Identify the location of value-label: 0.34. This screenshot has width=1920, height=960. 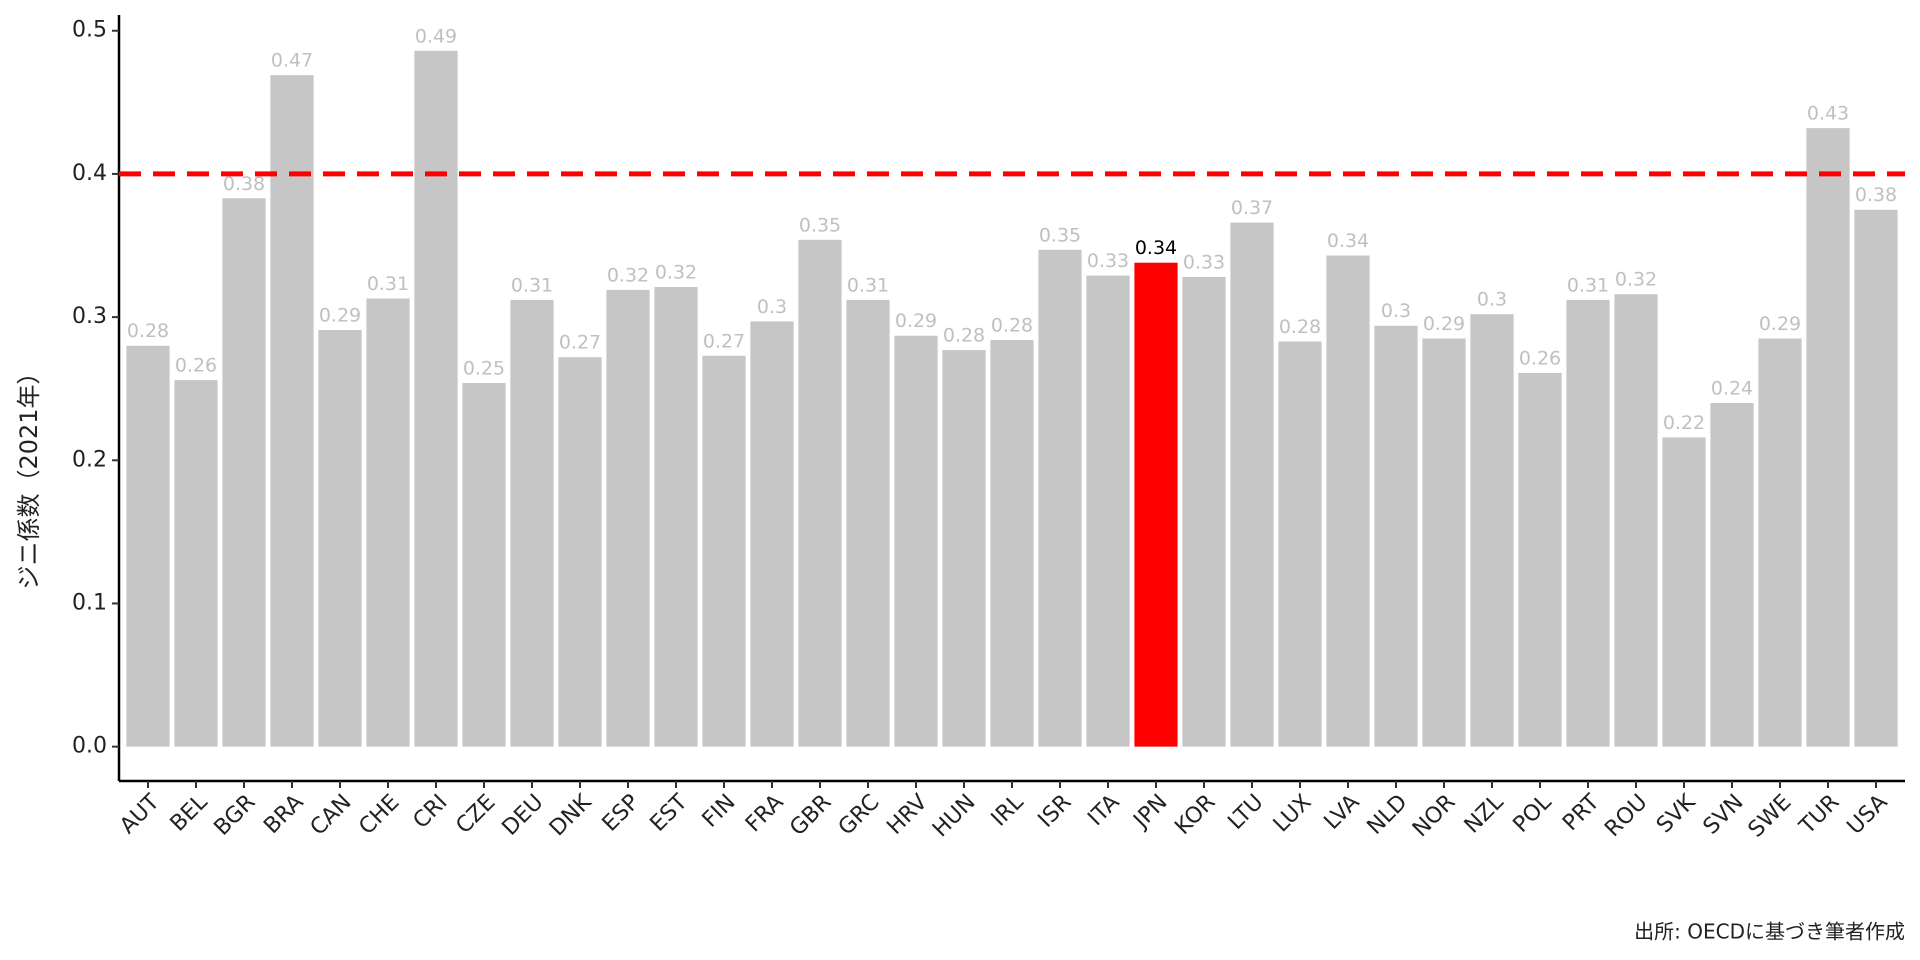
(1156, 248).